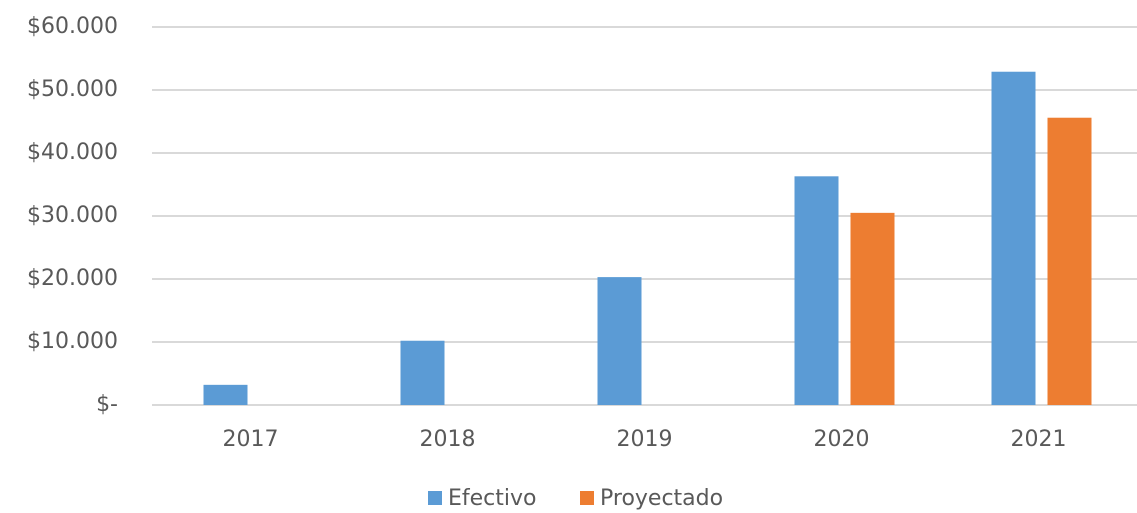 Image resolution: width=1137 pixels, height=513 pixels. I want to click on y-tick-label: $20.000, so click(72, 278).